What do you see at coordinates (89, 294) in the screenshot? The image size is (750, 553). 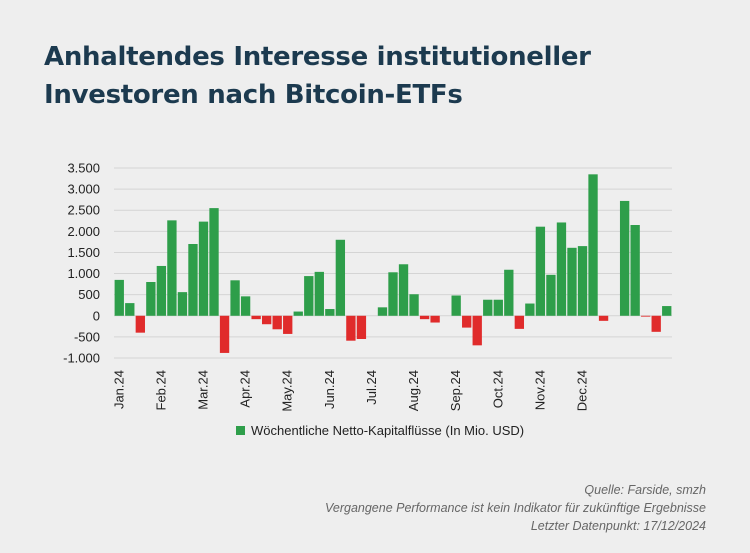 I see `y-tick-label: 500` at bounding box center [89, 294].